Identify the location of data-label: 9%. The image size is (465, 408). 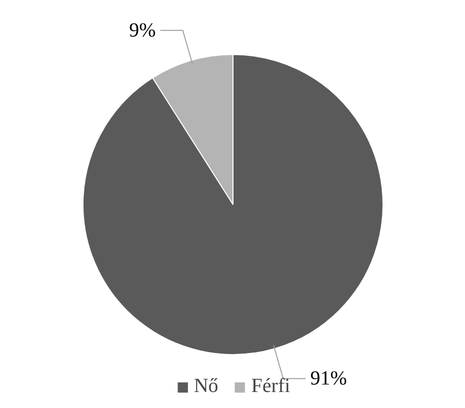
(142, 30).